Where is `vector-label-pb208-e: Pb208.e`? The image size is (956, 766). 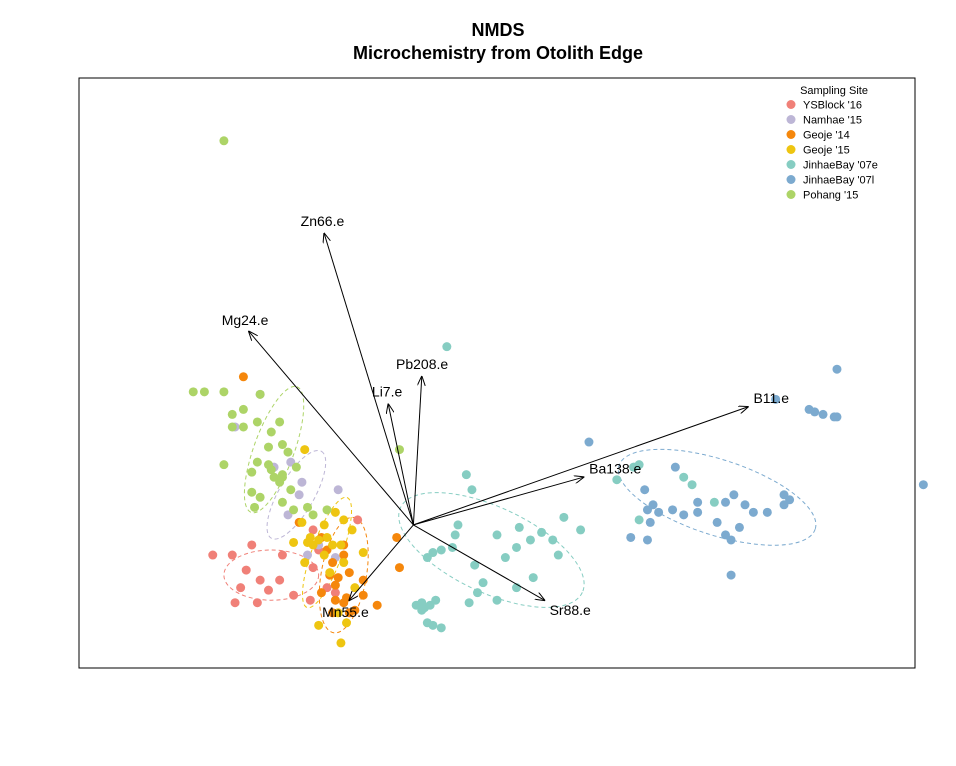 vector-label-pb208-e: Pb208.e is located at coordinates (422, 364).